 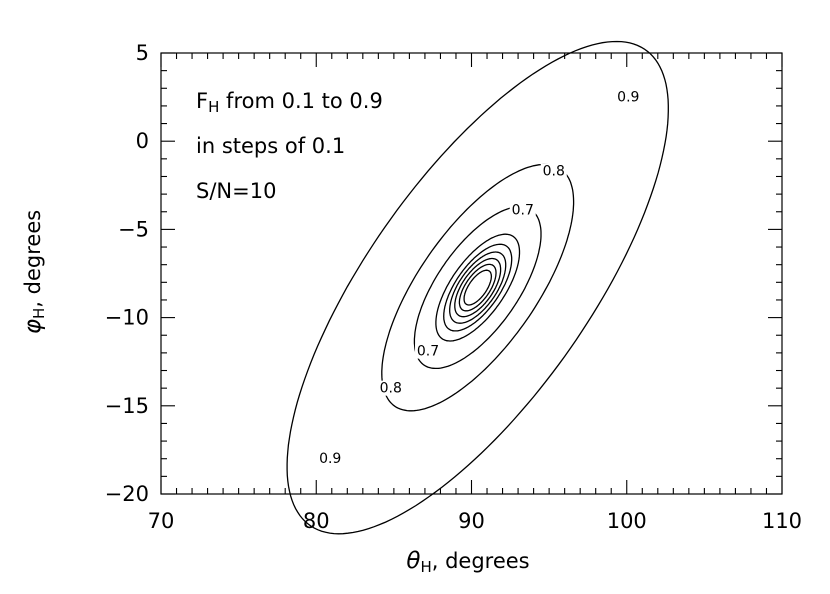 What do you see at coordinates (289, 102) in the screenshot?
I see `annotation-line-1: FH from 0.1 to 0.9` at bounding box center [289, 102].